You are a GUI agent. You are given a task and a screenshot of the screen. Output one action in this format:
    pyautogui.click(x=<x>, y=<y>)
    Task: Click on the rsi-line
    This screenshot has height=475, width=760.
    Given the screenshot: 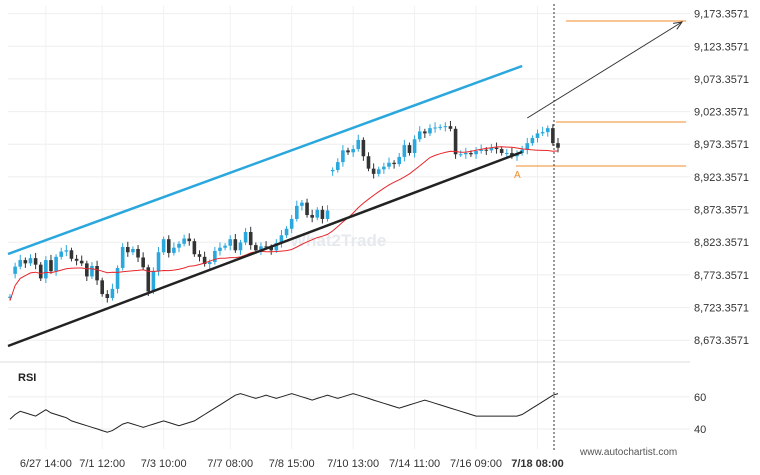 What is the action you would take?
    pyautogui.click(x=284, y=413)
    